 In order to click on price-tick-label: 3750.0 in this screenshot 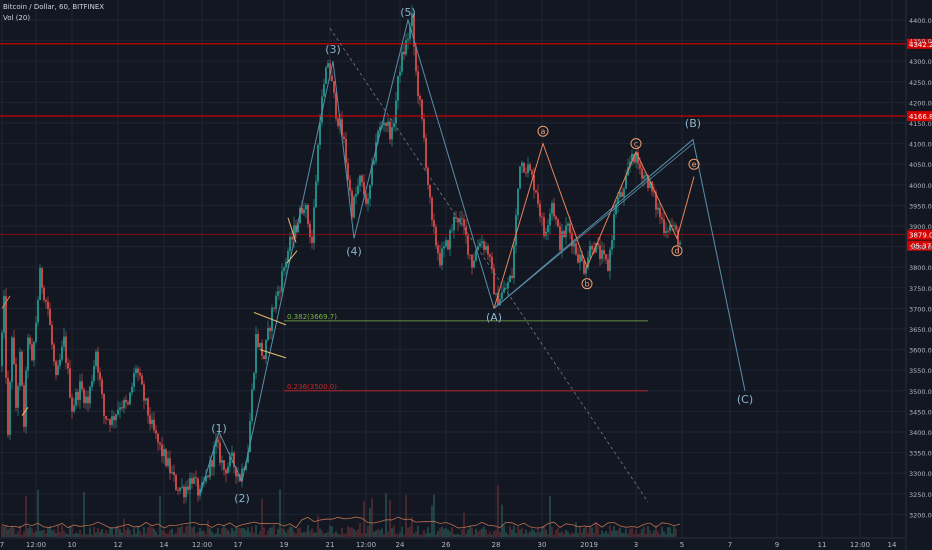, I will do `click(920, 289)`.